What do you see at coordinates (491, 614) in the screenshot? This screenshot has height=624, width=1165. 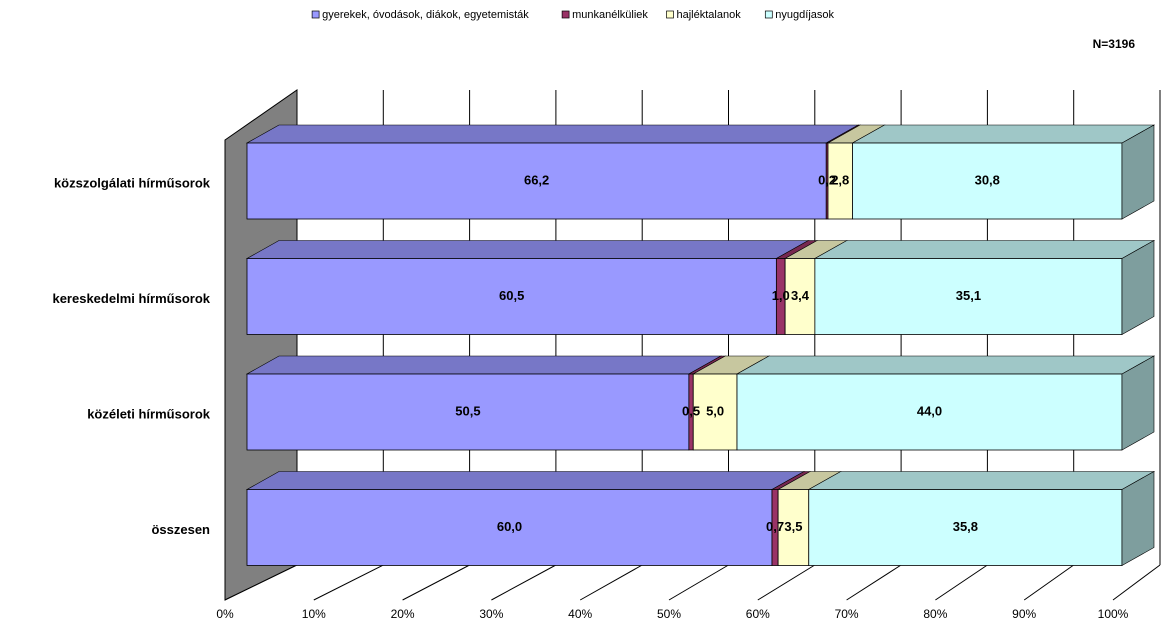 I see `x-tick-label: 30%` at bounding box center [491, 614].